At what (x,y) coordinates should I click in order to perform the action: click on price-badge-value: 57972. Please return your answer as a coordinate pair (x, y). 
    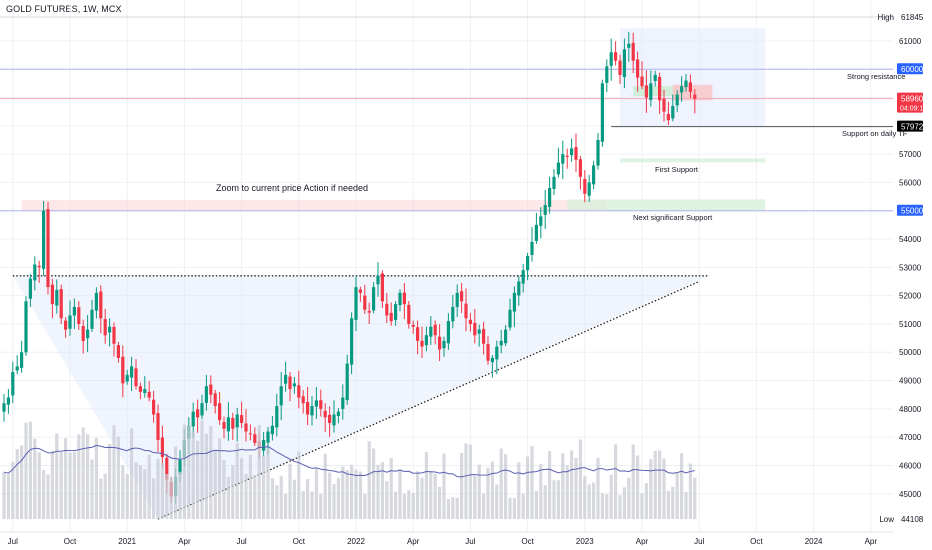
    Looking at the image, I should click on (912, 127).